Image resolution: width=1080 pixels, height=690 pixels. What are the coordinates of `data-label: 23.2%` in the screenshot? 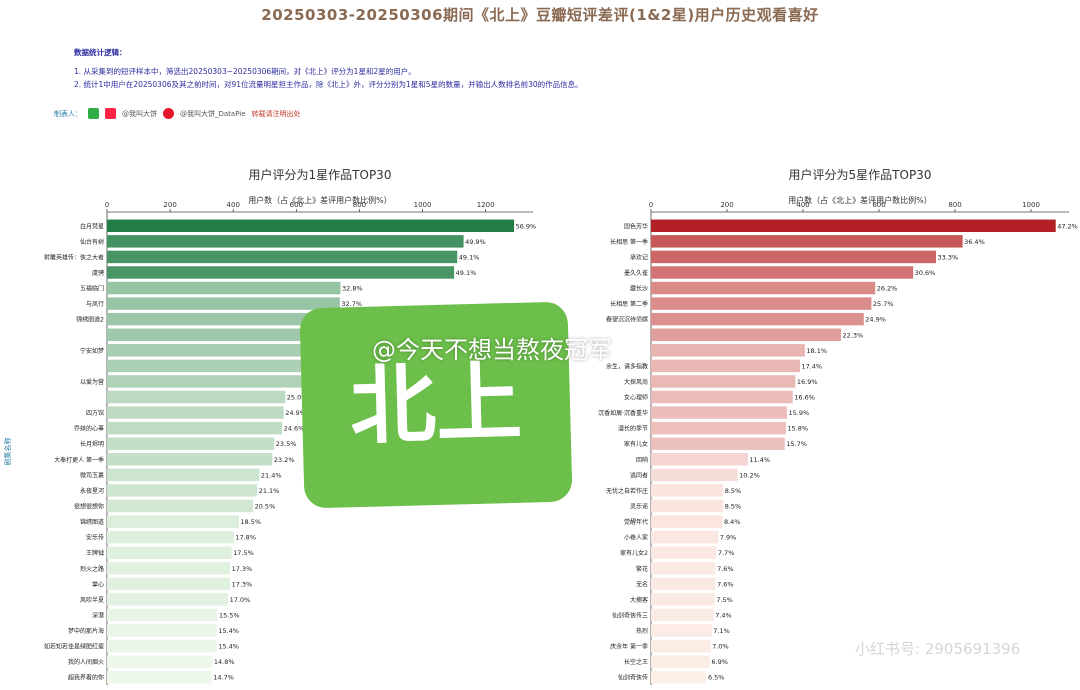 It's located at (284, 460).